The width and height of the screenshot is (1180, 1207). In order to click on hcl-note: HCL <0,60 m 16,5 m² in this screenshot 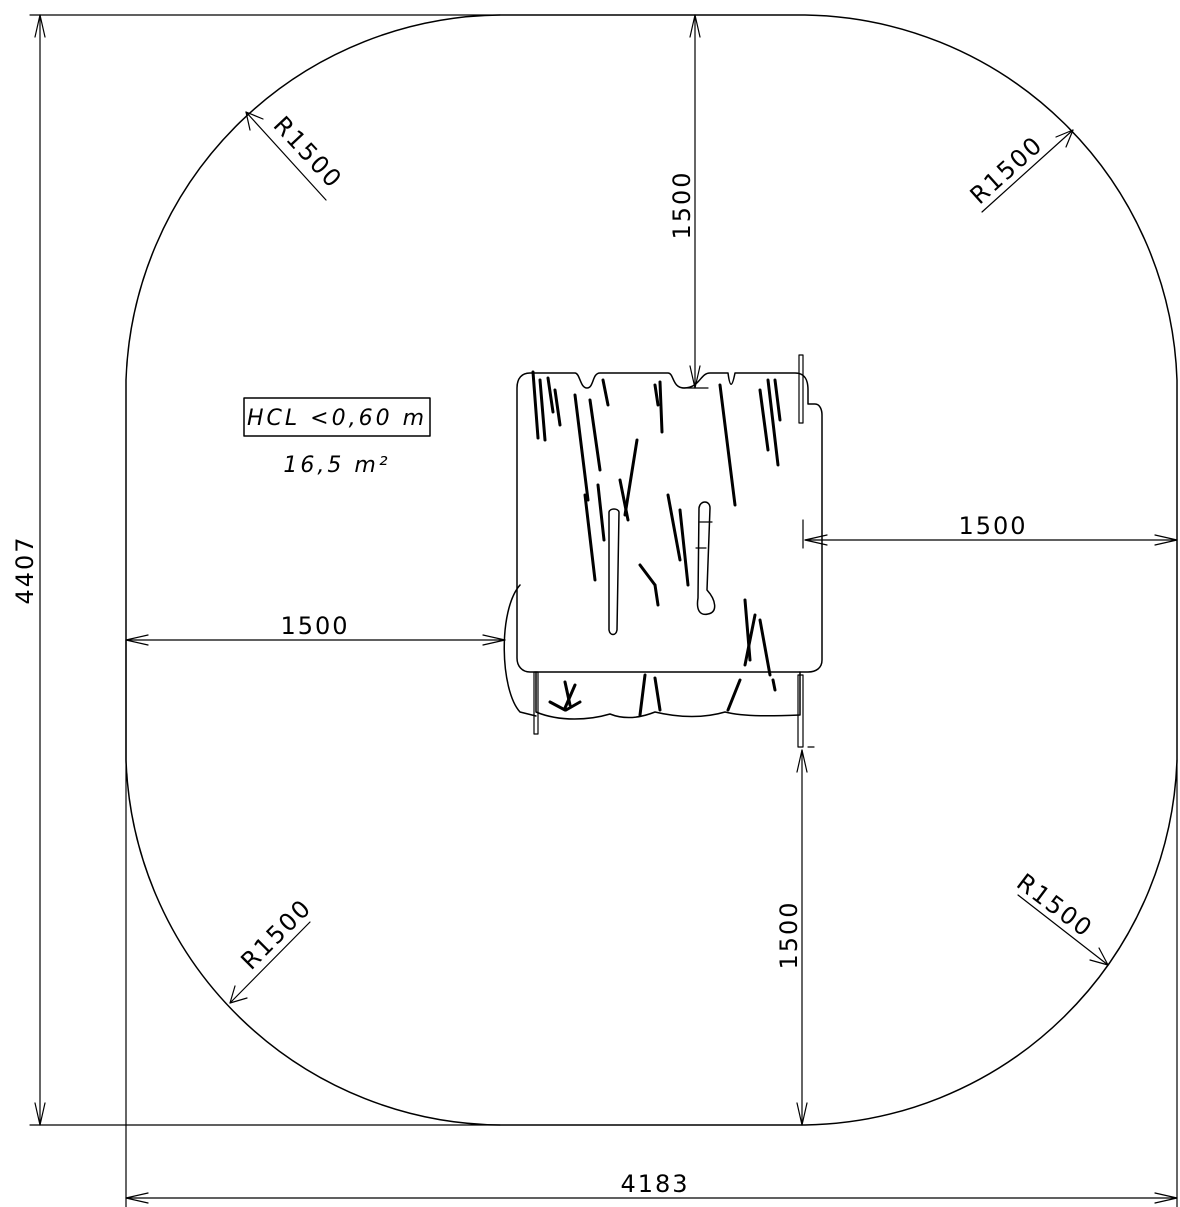, I will do `click(337, 437)`.